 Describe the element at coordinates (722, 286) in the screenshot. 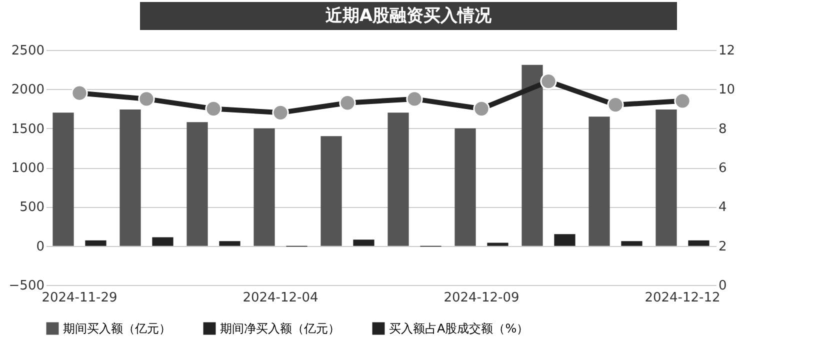

I see `y2-tick-label: 0` at that location.